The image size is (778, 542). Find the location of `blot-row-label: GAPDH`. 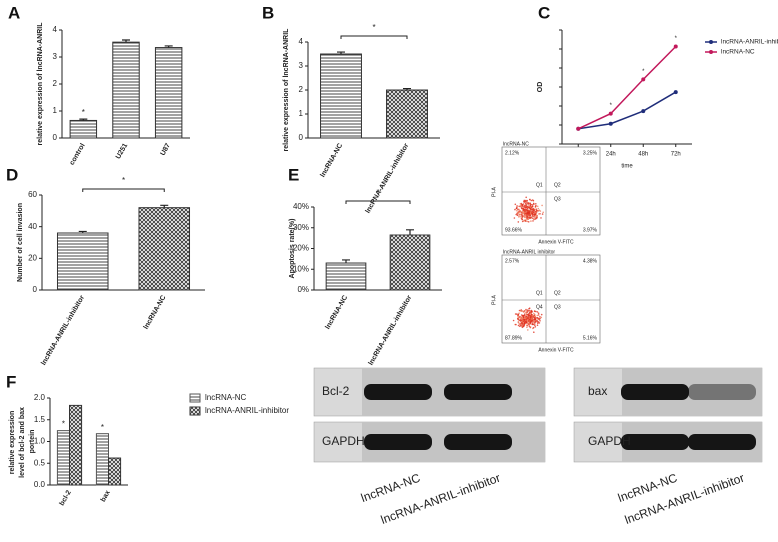

blot-row-label: GAPDH is located at coordinates (343, 441).